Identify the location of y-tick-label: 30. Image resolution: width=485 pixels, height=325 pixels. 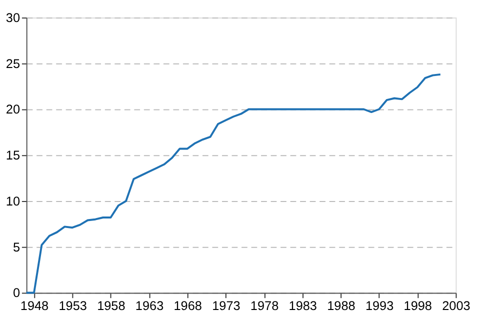
(13, 17).